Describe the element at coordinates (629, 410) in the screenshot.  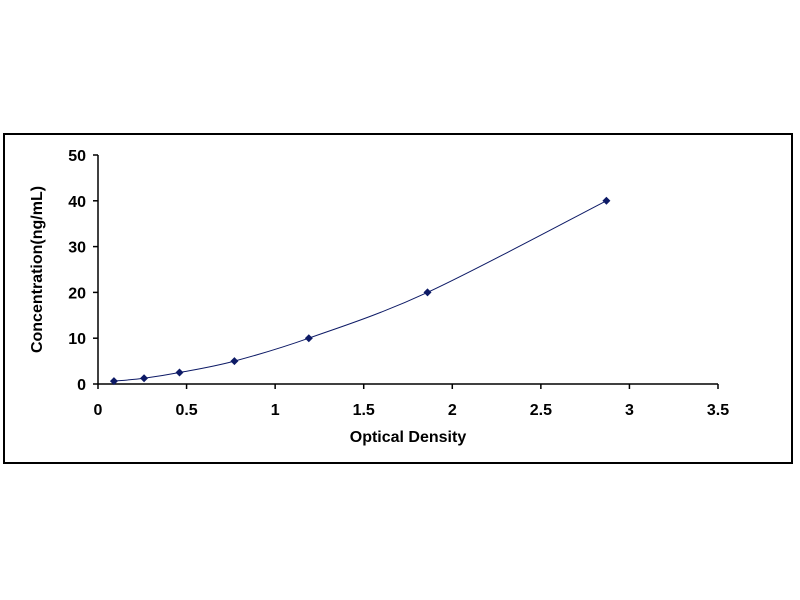
I see `x-tick-label: 3` at that location.